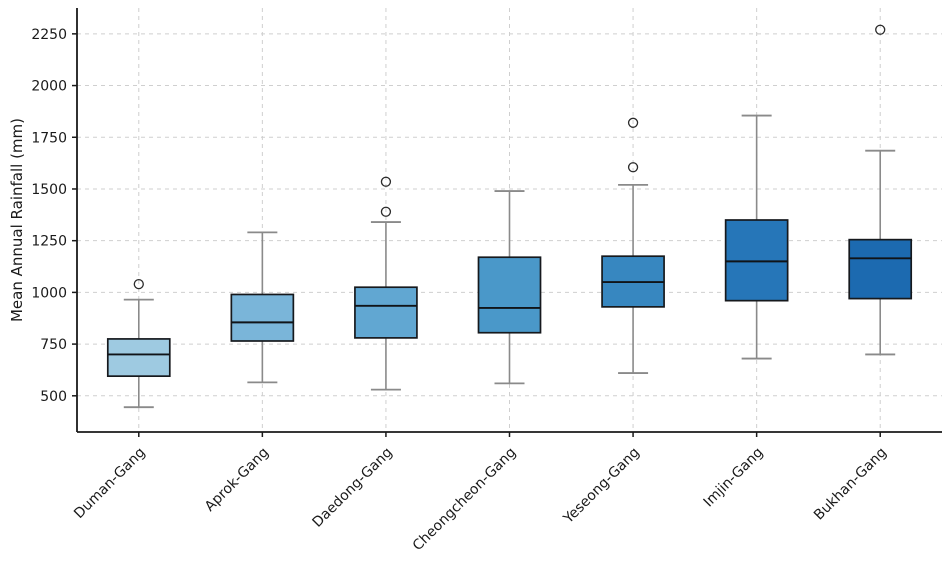 Image resolution: width=950 pixels, height=566 pixels. Describe the element at coordinates (49, 138) in the screenshot. I see `y-tick-label: 1750` at that location.